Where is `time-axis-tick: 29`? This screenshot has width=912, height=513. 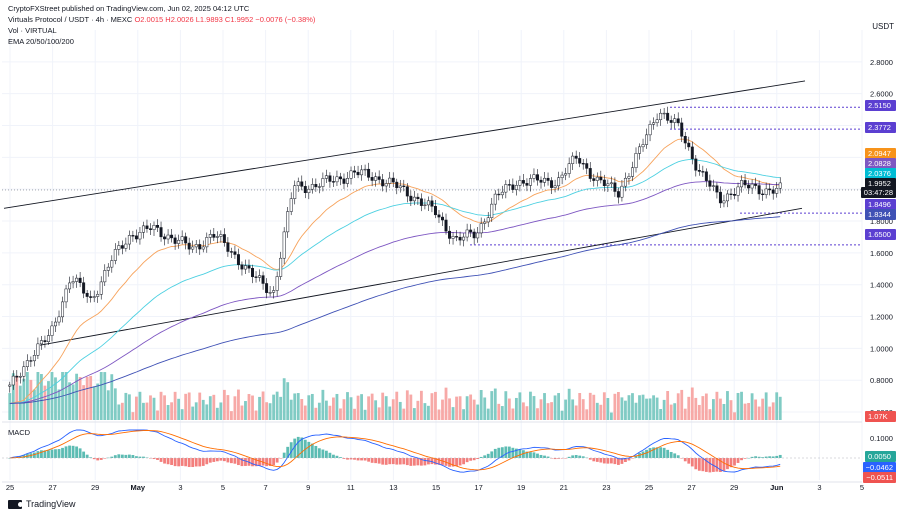 time-axis-tick: 29 is located at coordinates (95, 487).